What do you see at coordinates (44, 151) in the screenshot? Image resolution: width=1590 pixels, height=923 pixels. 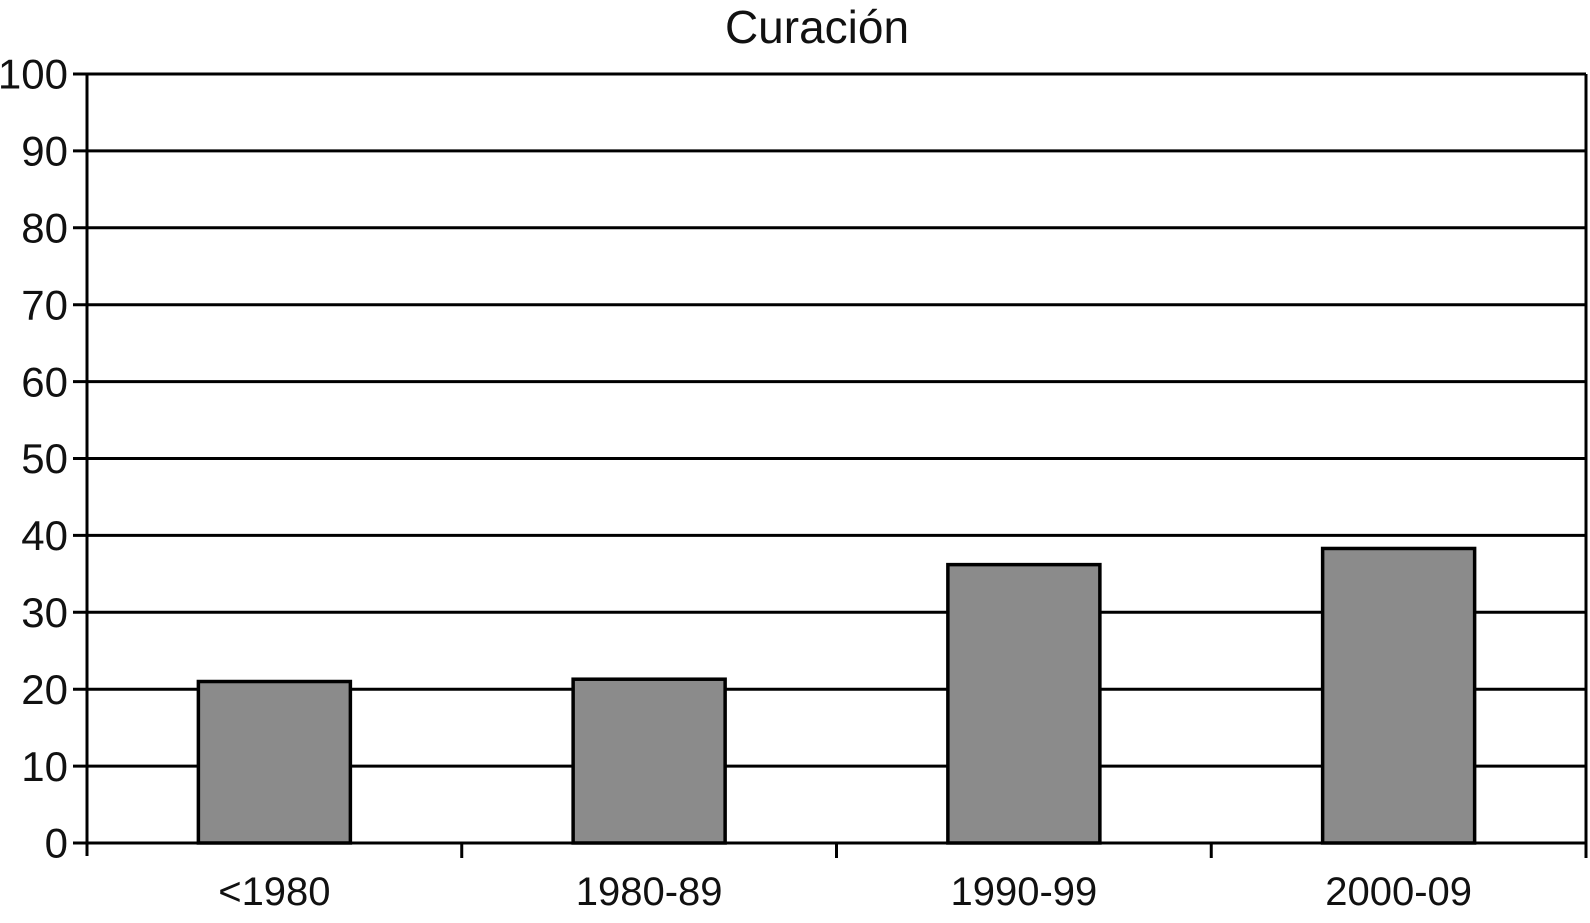 I see `y-tick-label: 90` at bounding box center [44, 151].